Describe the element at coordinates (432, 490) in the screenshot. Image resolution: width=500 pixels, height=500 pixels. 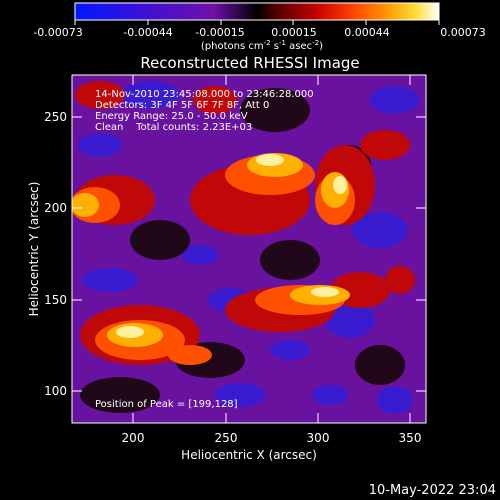
I see `footer-timestamp: 10-May-2022 23:04` at that location.